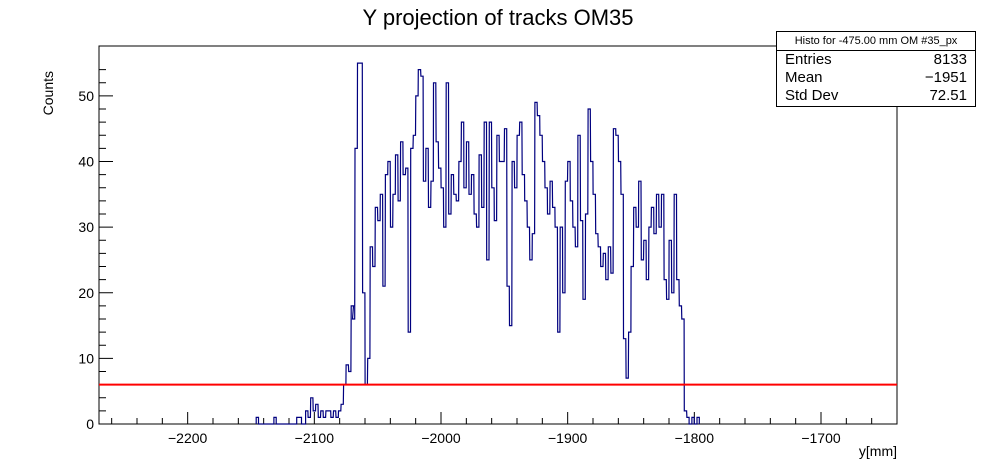 The height and width of the screenshot is (472, 996). I want to click on y-tick-label: 30, so click(86, 227).